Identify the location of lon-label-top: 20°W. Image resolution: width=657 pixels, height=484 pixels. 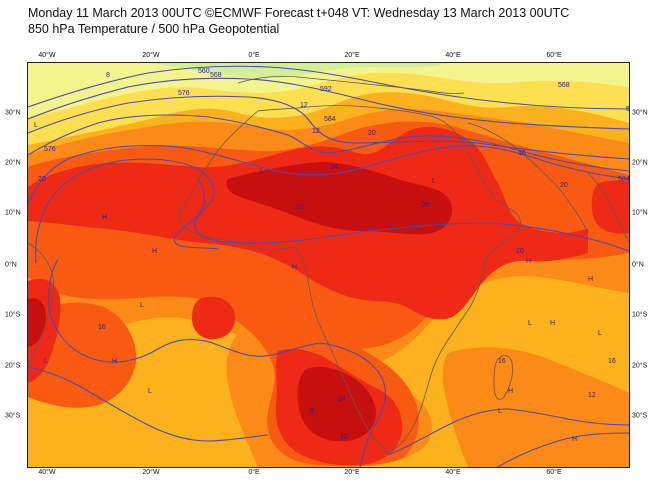
(151, 55).